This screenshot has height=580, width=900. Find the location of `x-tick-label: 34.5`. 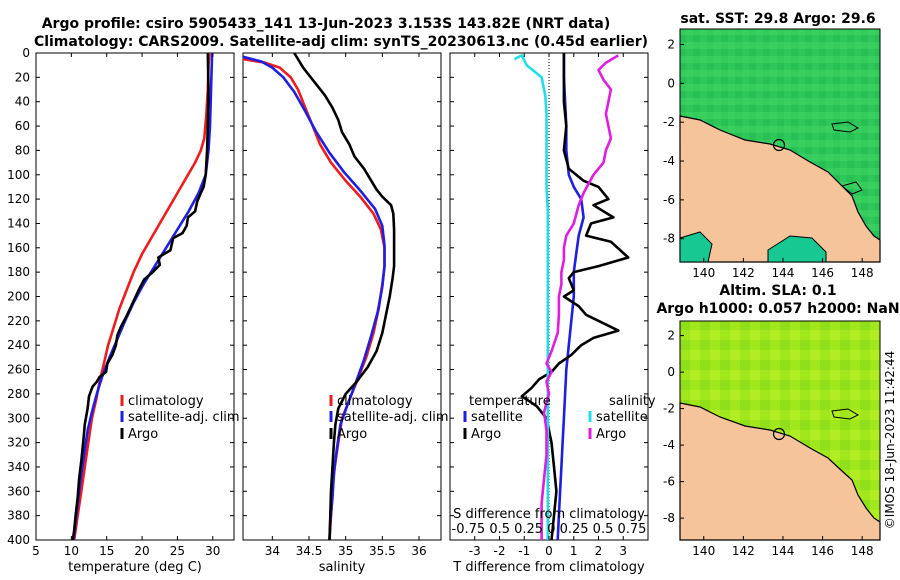

x-tick-label: 34.5 is located at coordinates (309, 551).